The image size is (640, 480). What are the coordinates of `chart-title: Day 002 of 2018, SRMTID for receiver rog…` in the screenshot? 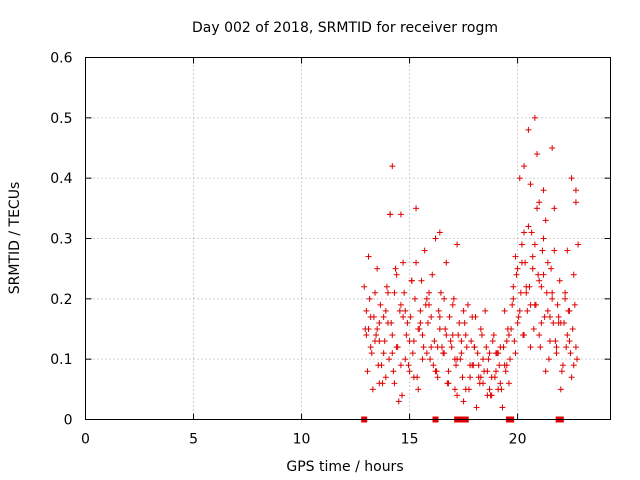 It's located at (345, 28).